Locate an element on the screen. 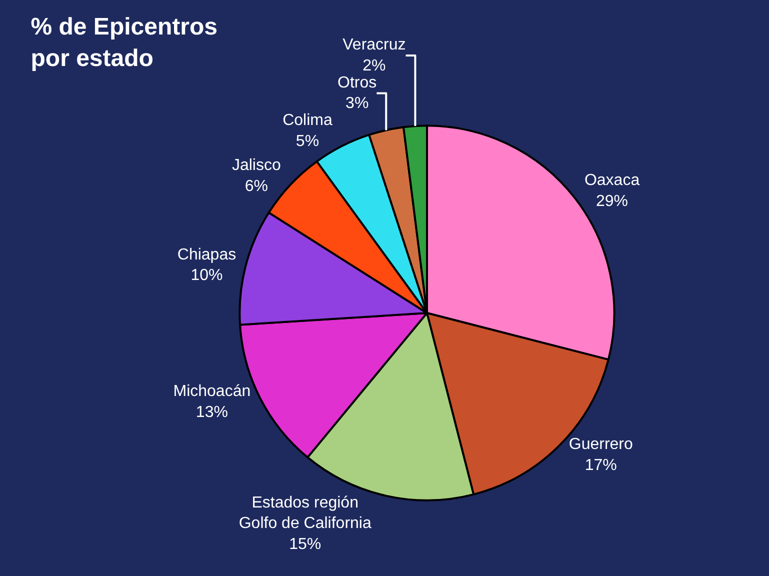 Image resolution: width=769 pixels, height=576 pixels. chart-title: % de Epicentros por estado is located at coordinates (124, 43).